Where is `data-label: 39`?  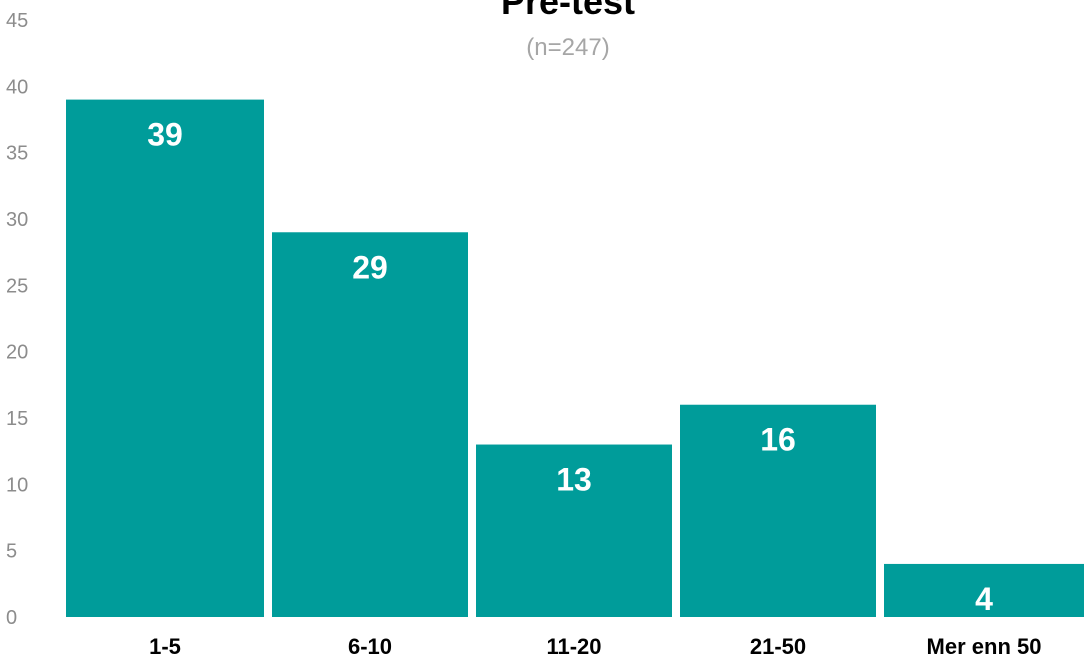
data-label: 39 is located at coordinates (165, 135).